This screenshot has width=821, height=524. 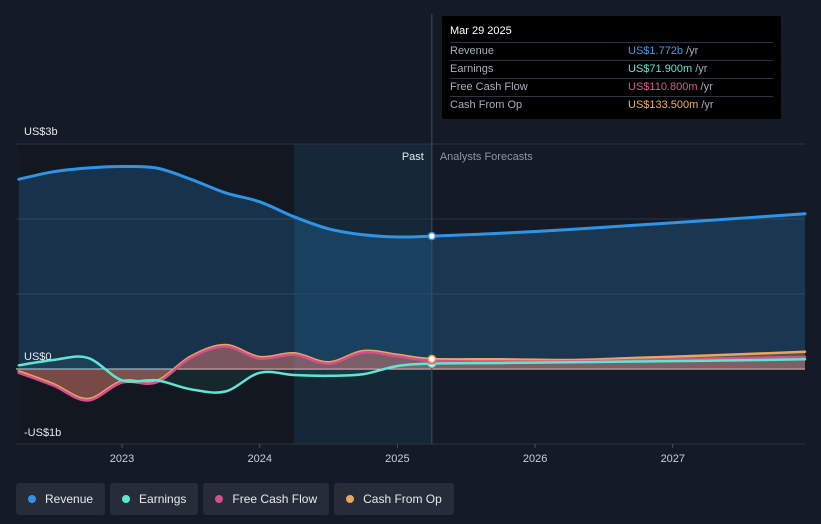 I want to click on area-cash-from-op, so click(x=412, y=372).